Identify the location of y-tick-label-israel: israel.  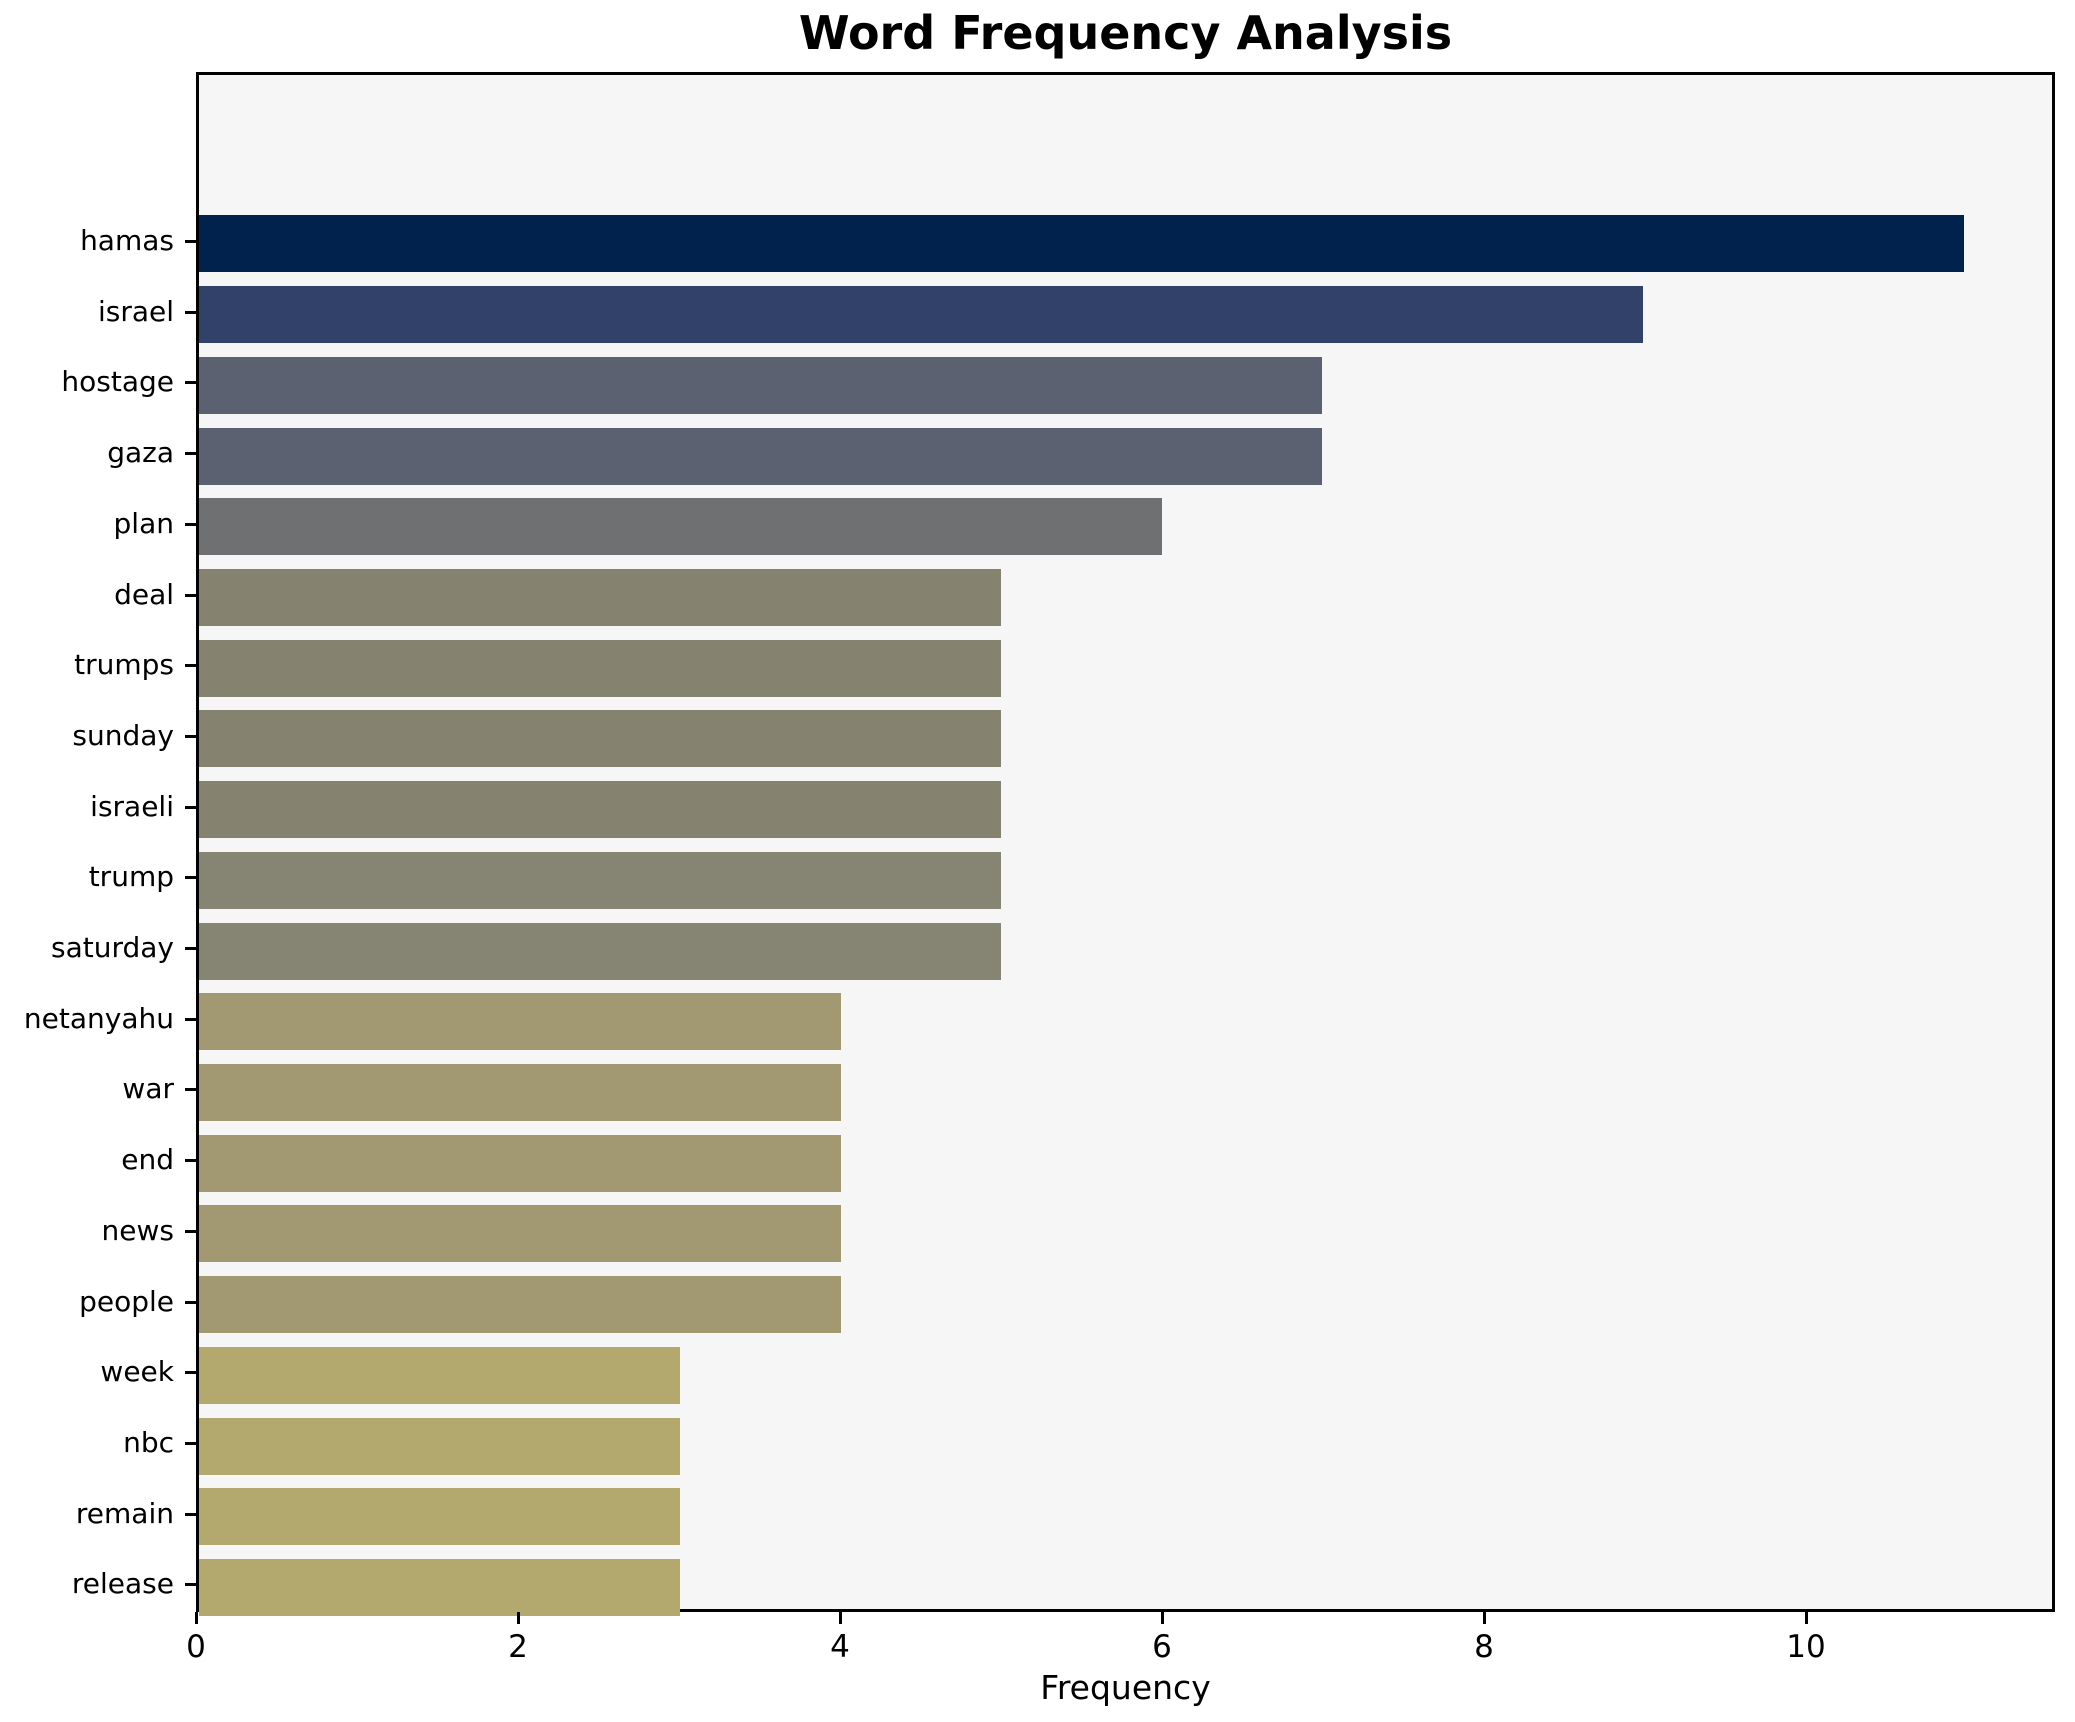
(135, 311).